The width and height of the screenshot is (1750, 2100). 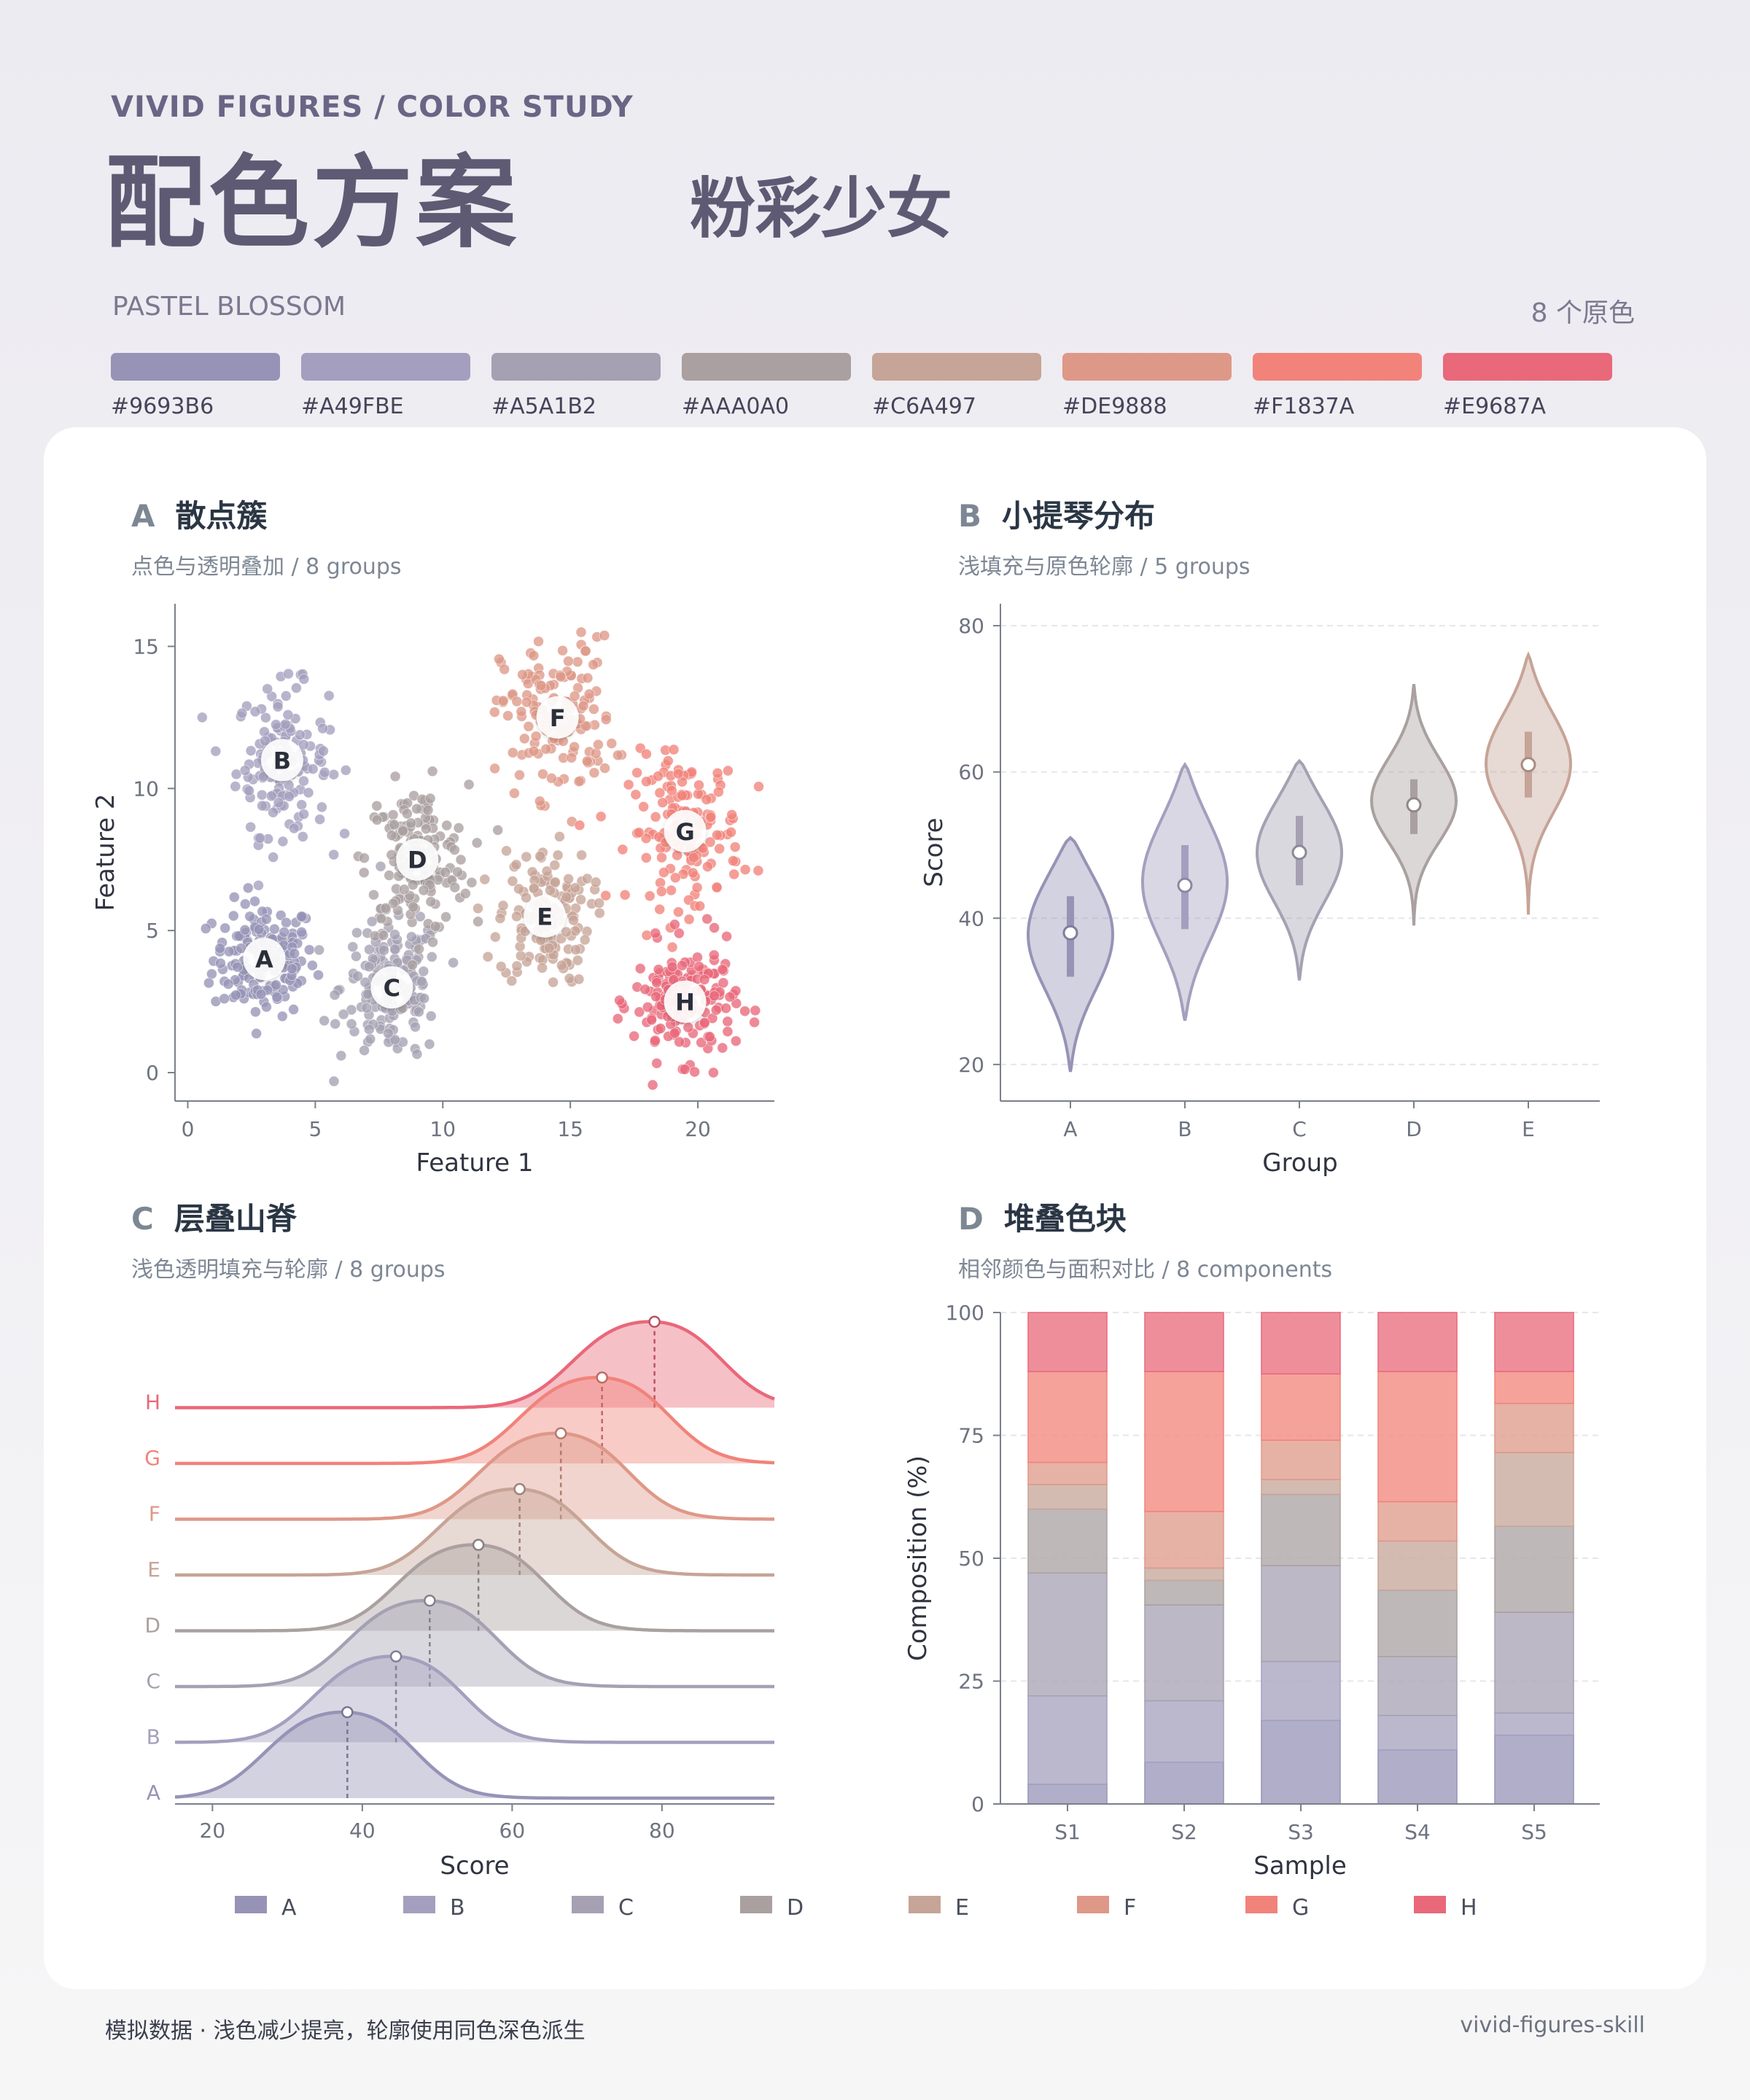 What do you see at coordinates (474, 1643) in the screenshot?
I see `ridge-line` at bounding box center [474, 1643].